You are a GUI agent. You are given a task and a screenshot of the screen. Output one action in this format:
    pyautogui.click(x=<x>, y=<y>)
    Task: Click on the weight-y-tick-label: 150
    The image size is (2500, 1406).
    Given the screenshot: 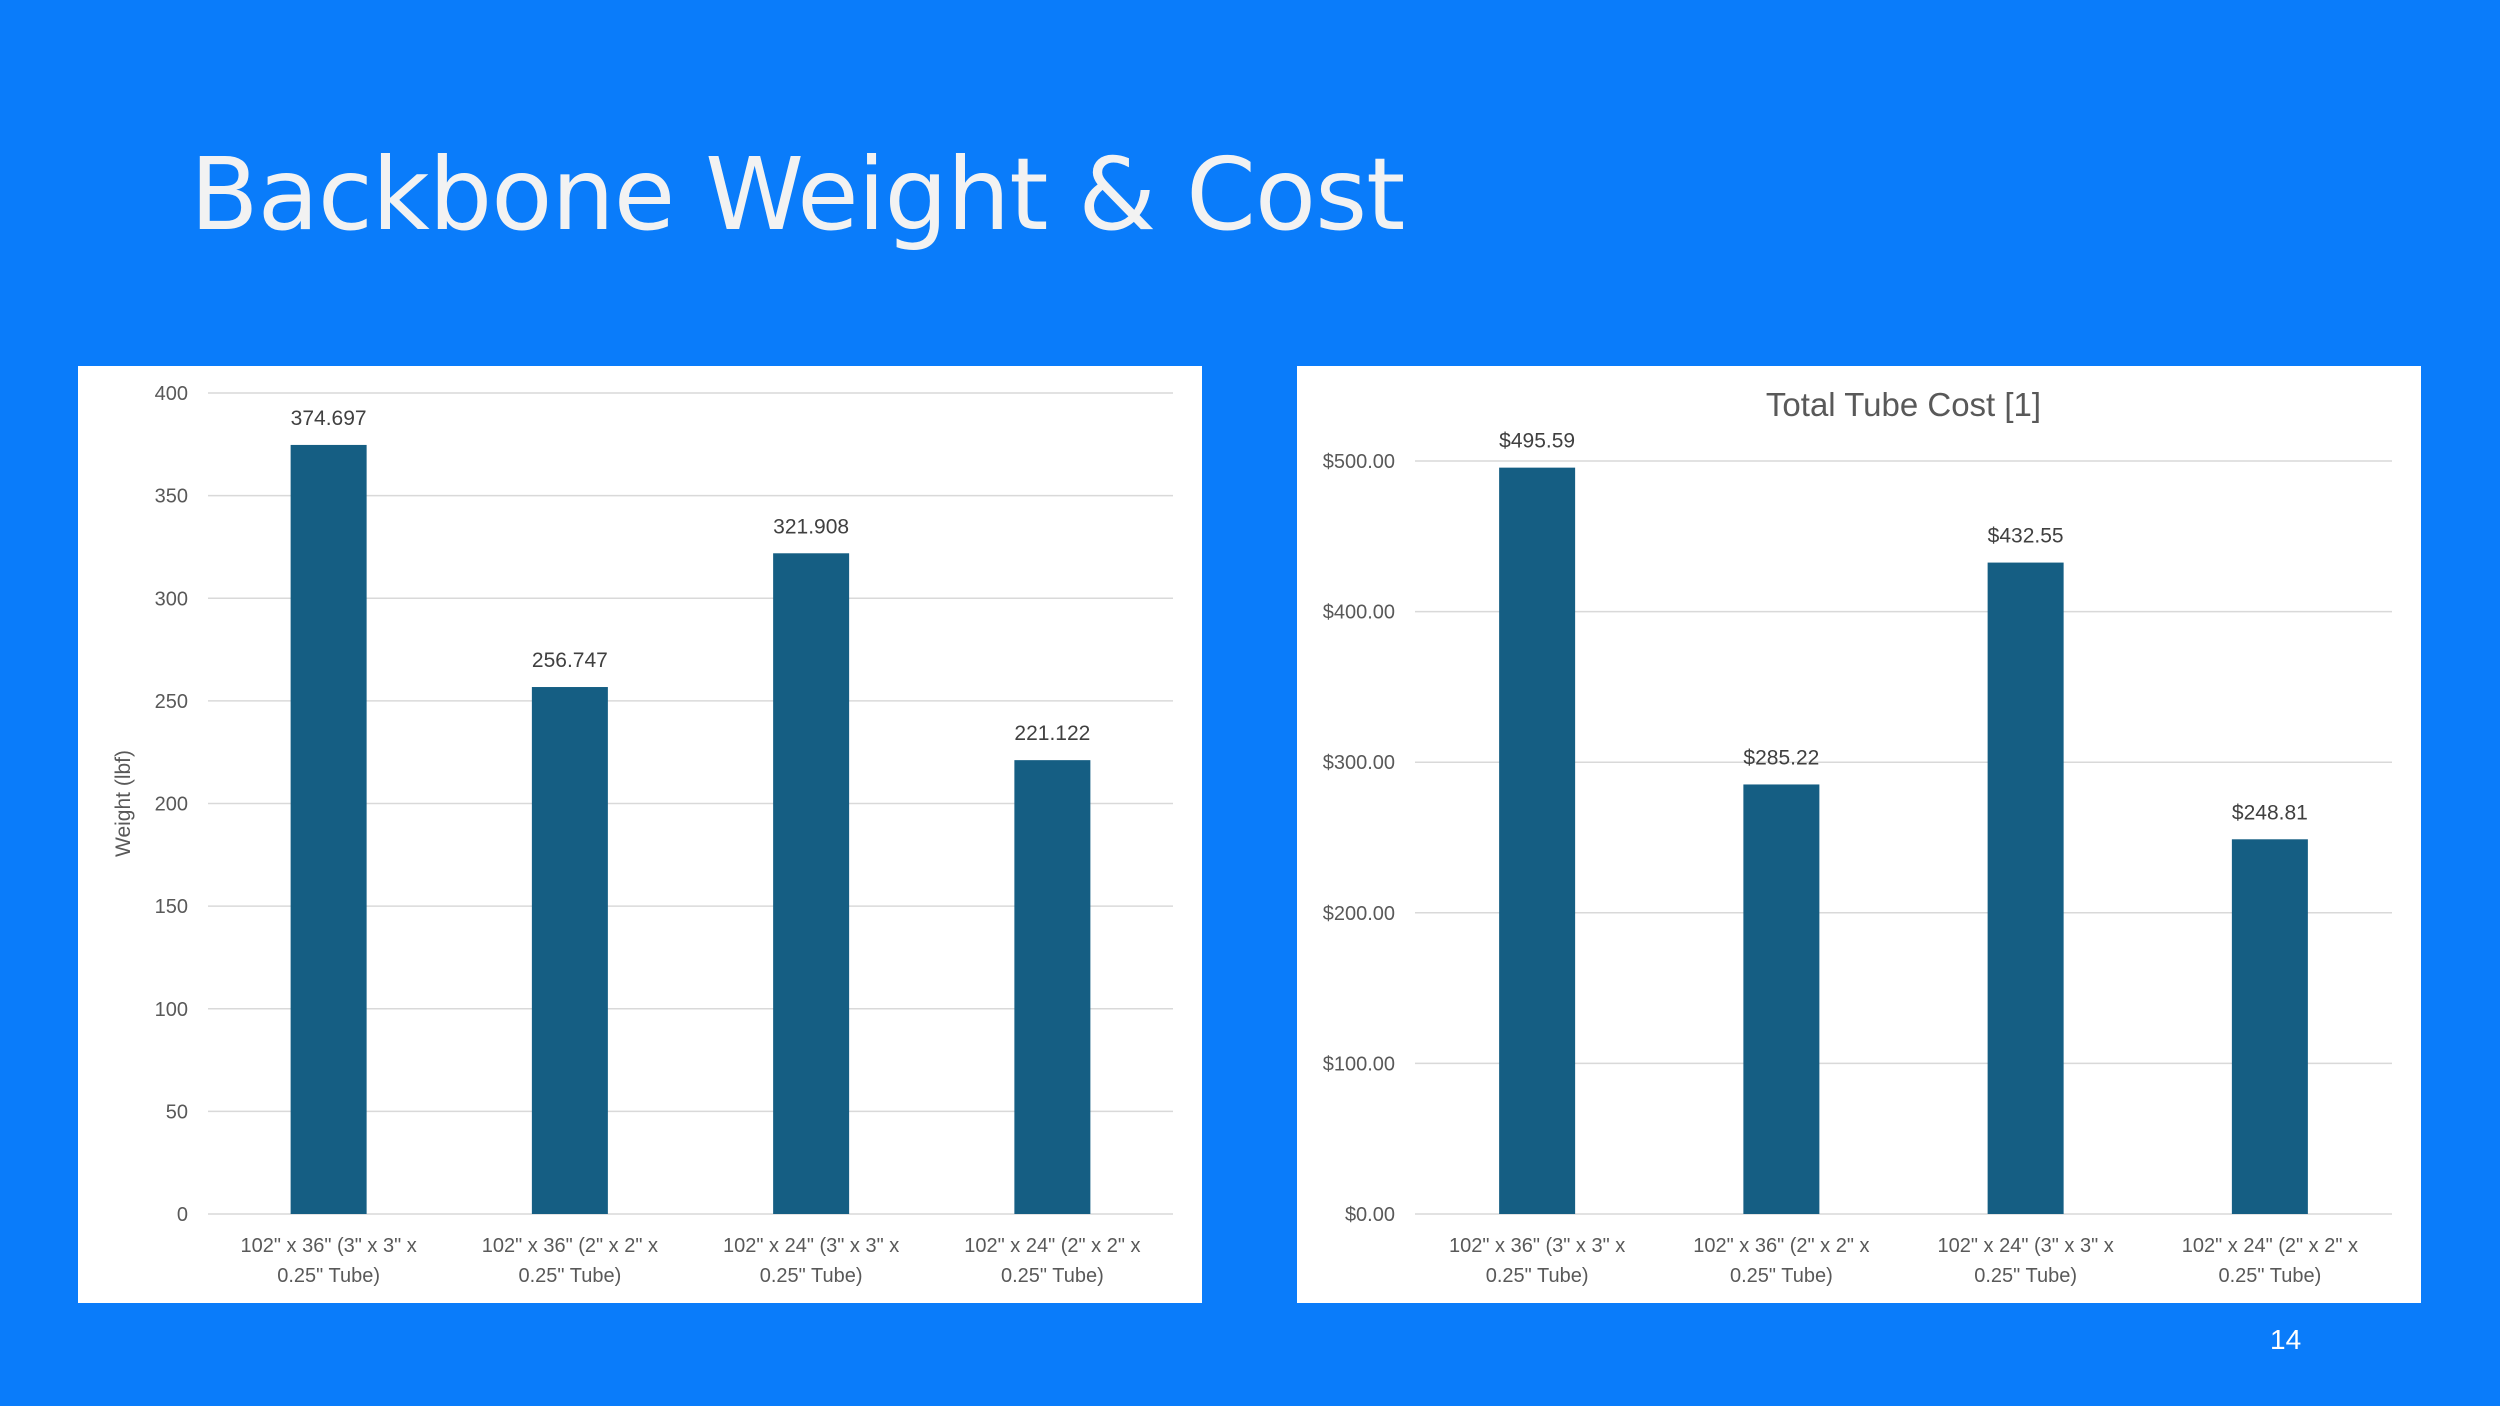 What is the action you would take?
    pyautogui.click(x=171, y=907)
    